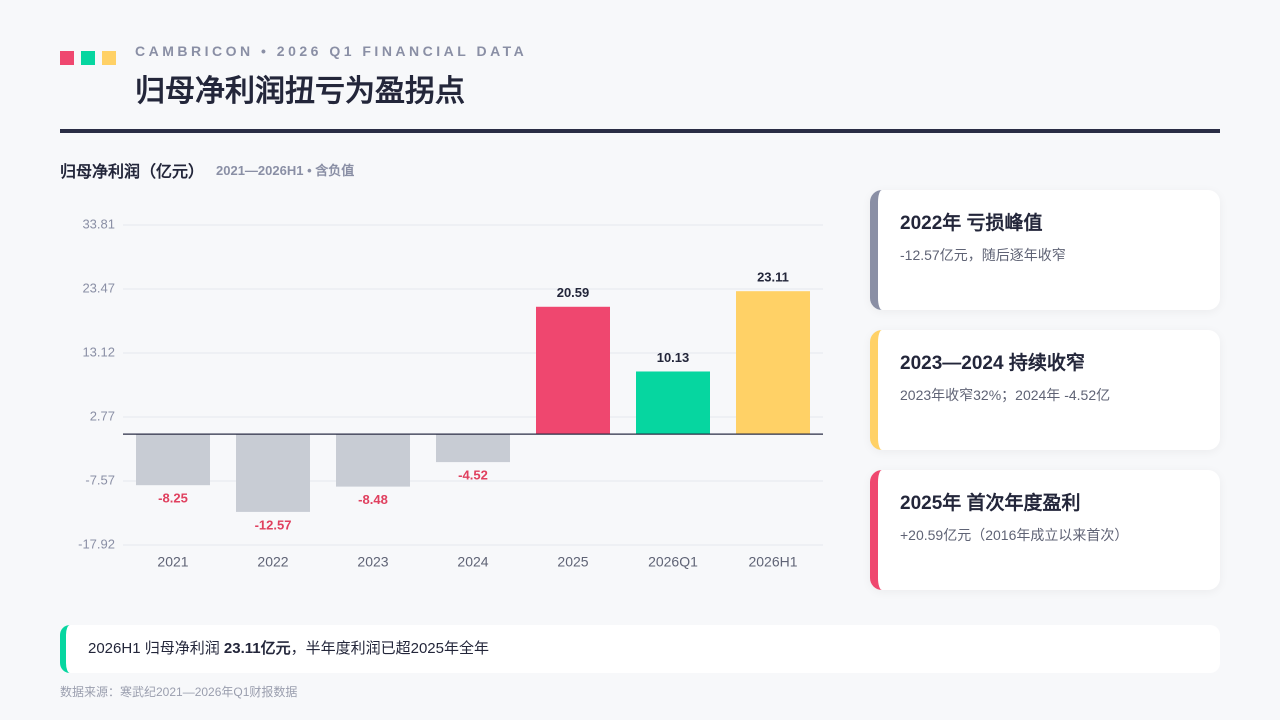 This screenshot has width=1280, height=720. I want to click on y-tick-label: 2.77, so click(102, 415).